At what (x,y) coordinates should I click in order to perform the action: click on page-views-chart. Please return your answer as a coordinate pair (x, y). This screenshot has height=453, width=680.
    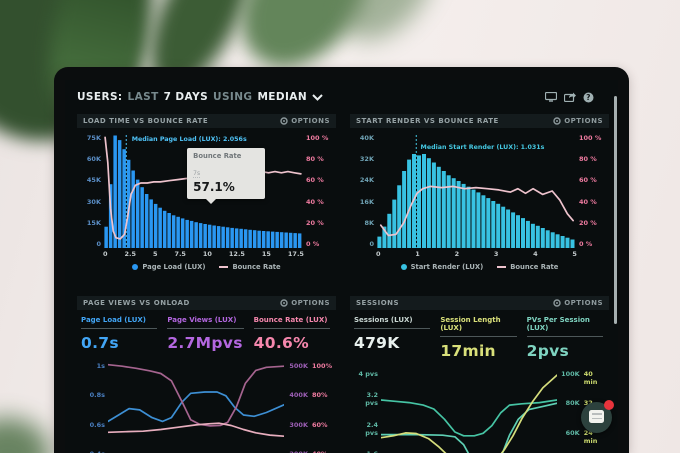
    Looking at the image, I should click on (196, 406).